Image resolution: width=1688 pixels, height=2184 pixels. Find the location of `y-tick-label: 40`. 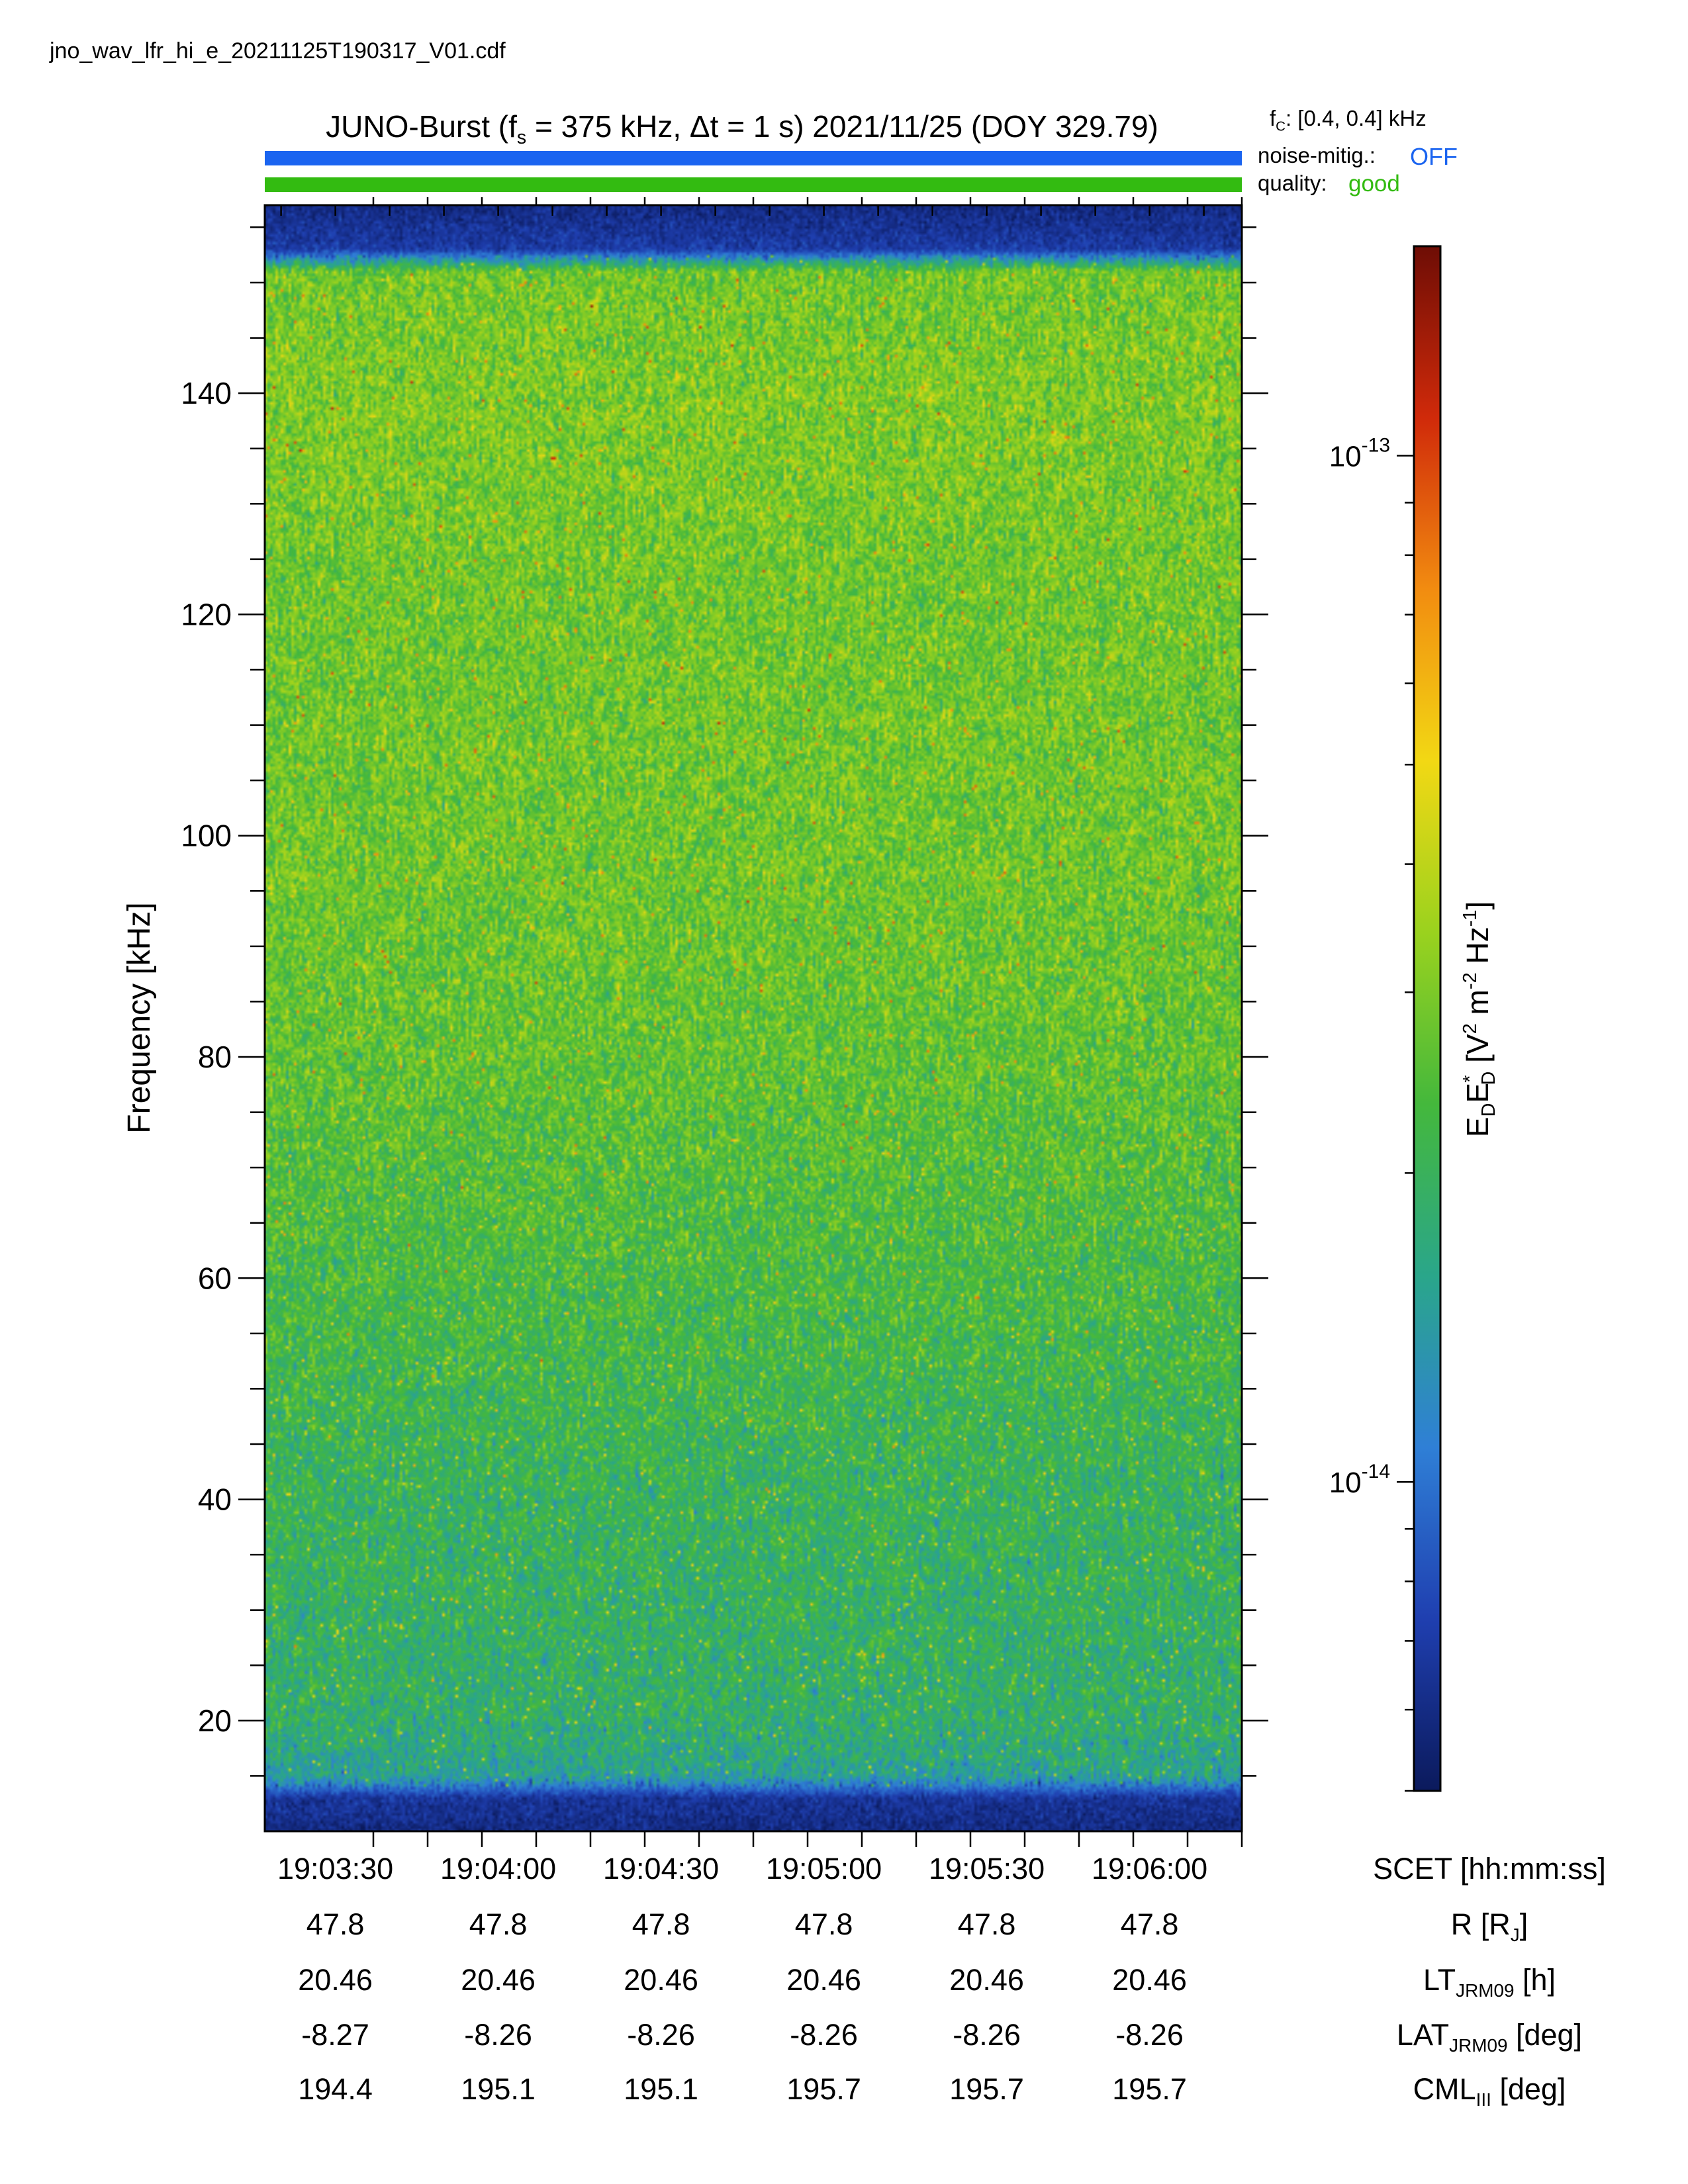

y-tick-label: 40 is located at coordinates (215, 1499).